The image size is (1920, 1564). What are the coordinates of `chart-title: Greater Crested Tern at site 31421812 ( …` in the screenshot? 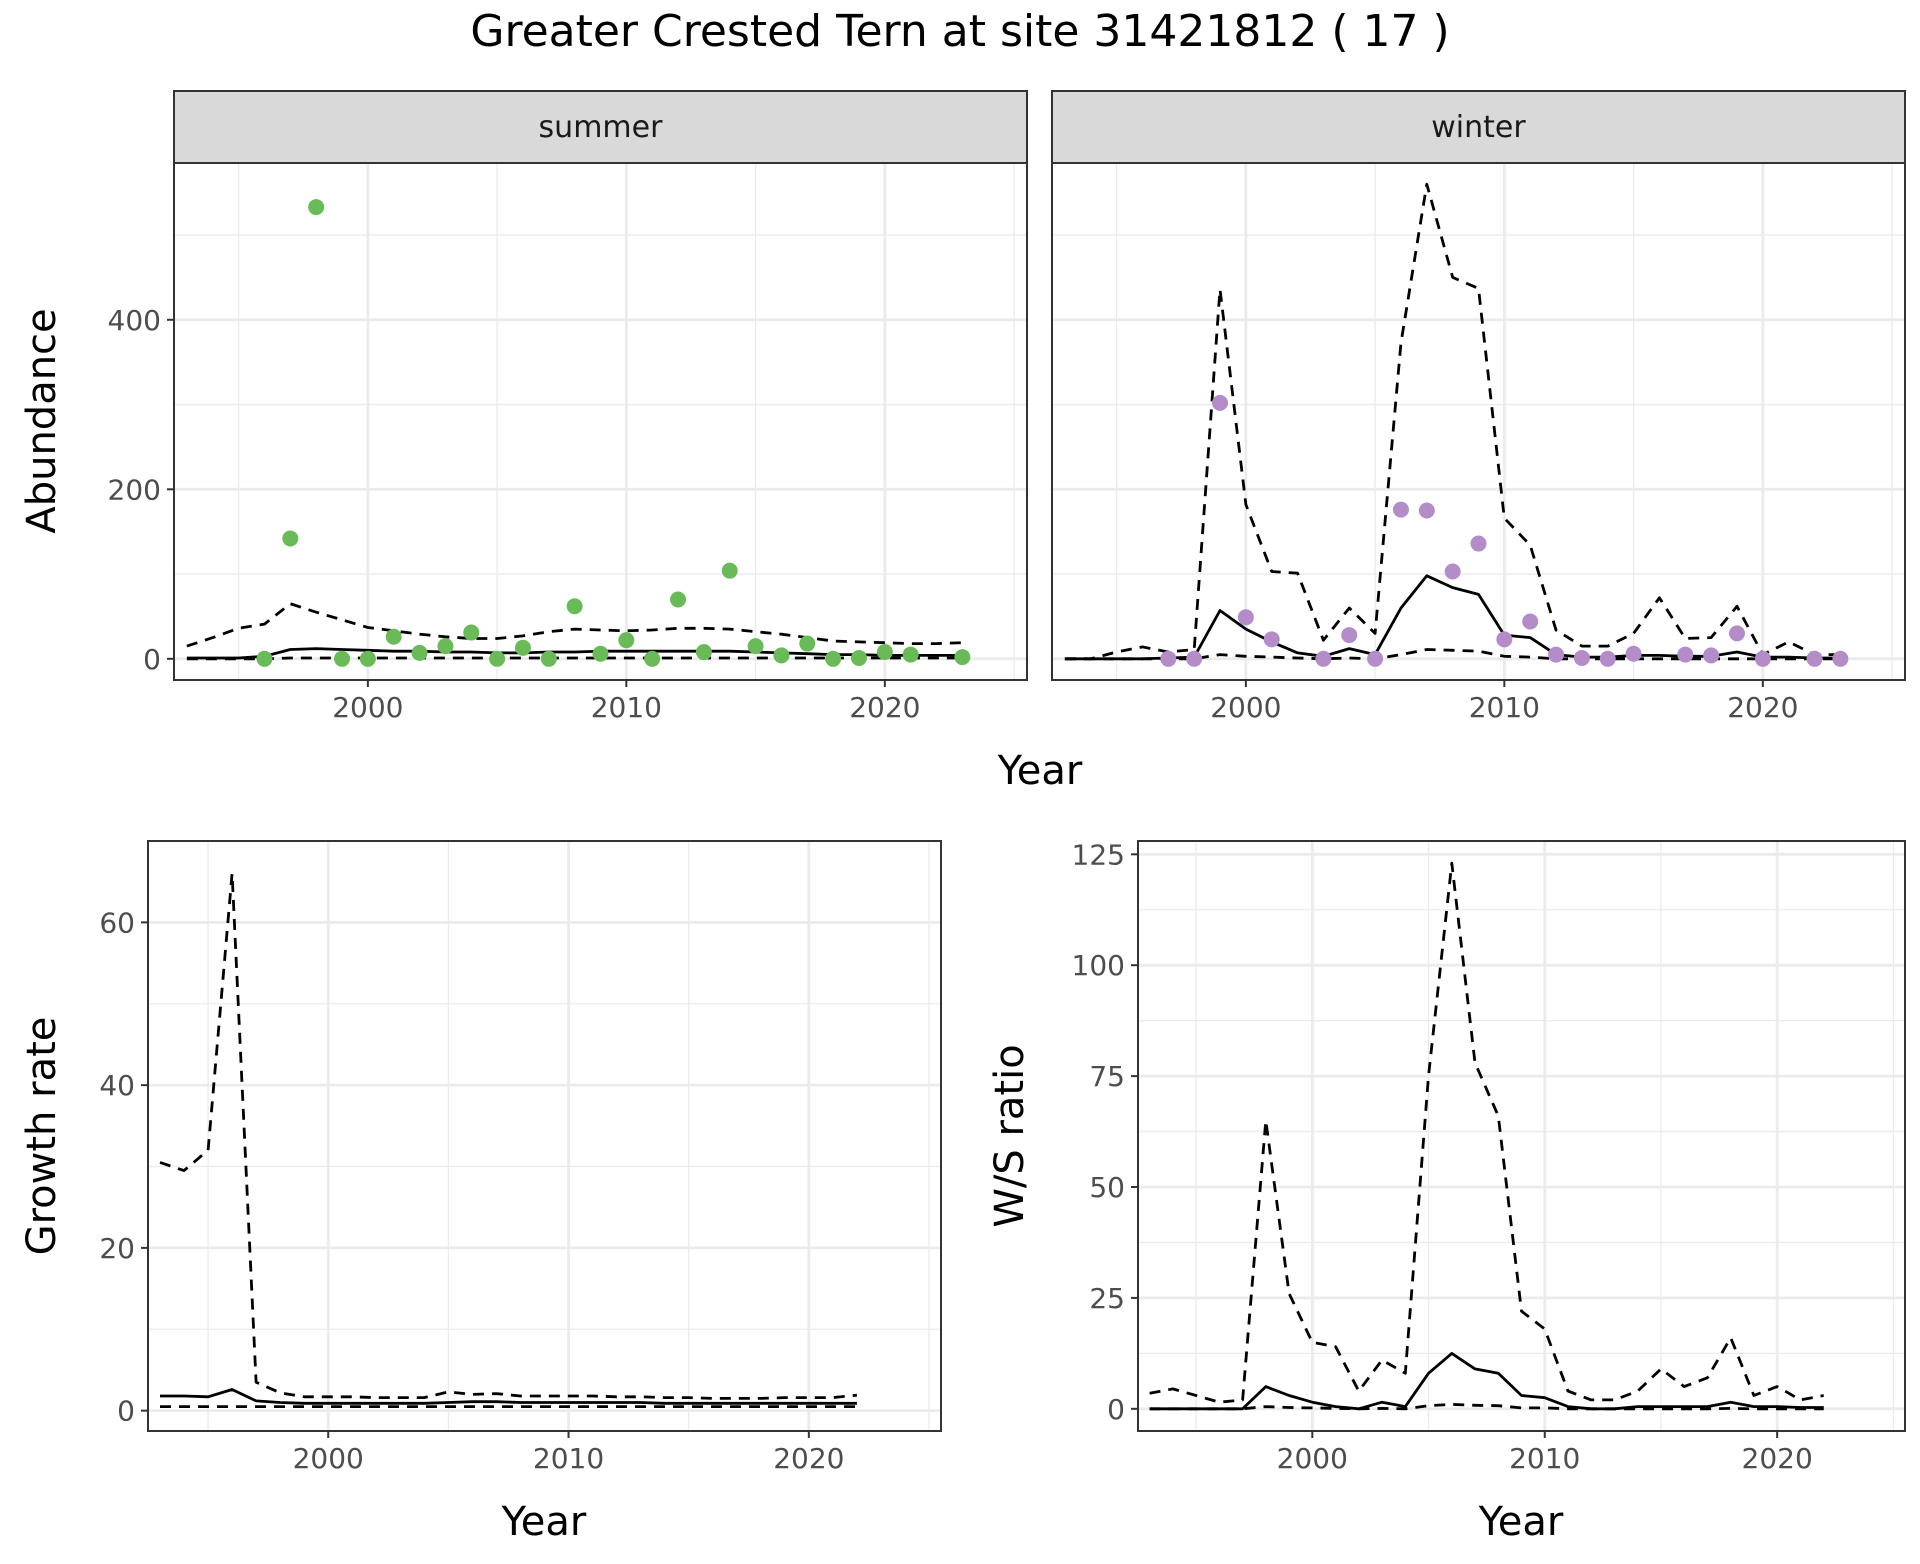 It's located at (959, 31).